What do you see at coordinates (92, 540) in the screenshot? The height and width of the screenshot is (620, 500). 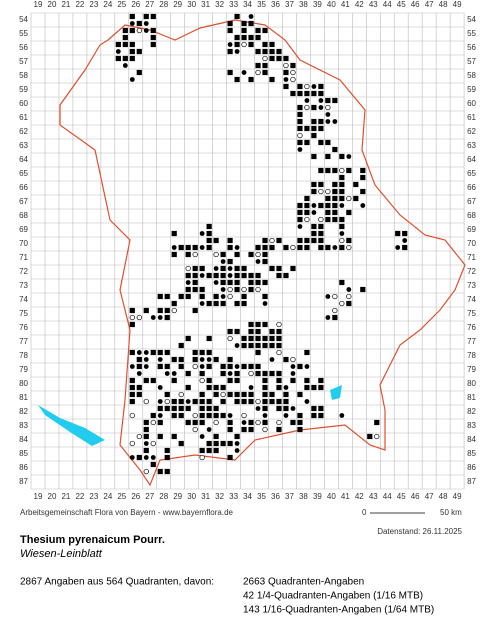 I see `species: Thesium pyrenaicum Pourr.` at bounding box center [92, 540].